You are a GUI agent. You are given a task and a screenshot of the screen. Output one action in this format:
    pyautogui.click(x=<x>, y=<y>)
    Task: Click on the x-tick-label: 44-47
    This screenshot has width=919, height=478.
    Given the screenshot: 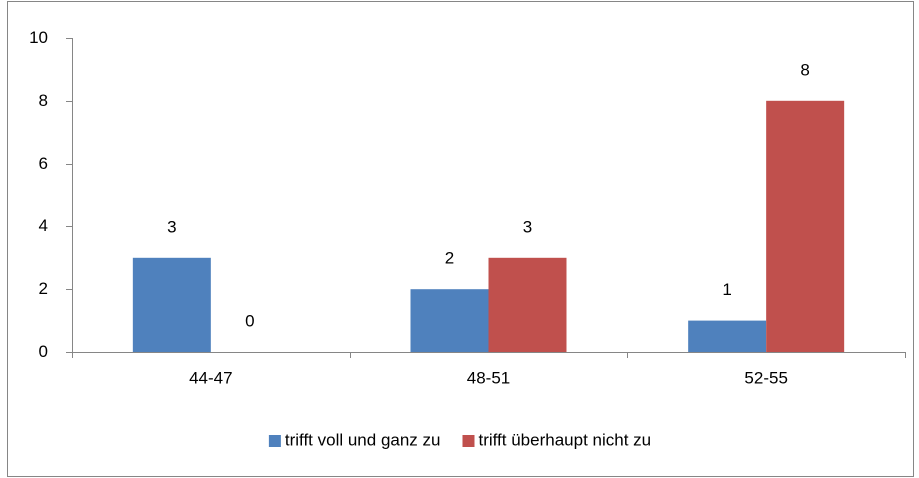 What is the action you would take?
    pyautogui.click(x=210, y=377)
    